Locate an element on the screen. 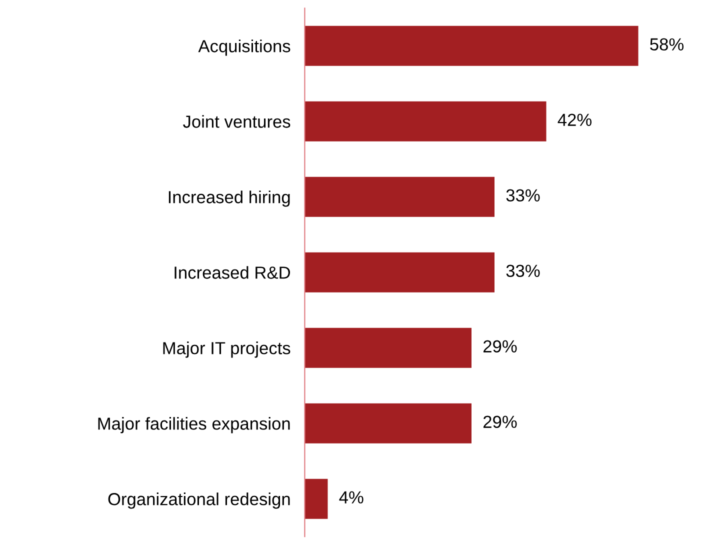  data-label: 4% is located at coordinates (351, 497).